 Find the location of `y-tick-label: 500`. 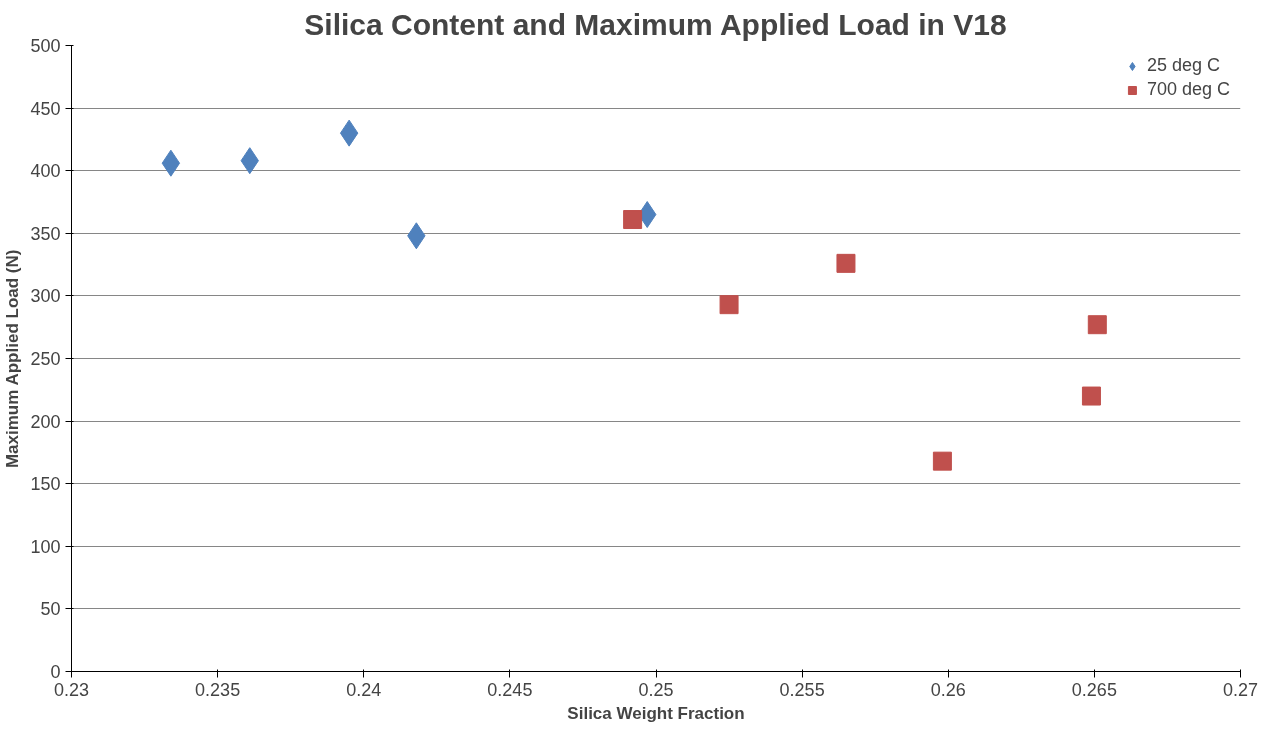

y-tick-label: 500 is located at coordinates (45, 46).